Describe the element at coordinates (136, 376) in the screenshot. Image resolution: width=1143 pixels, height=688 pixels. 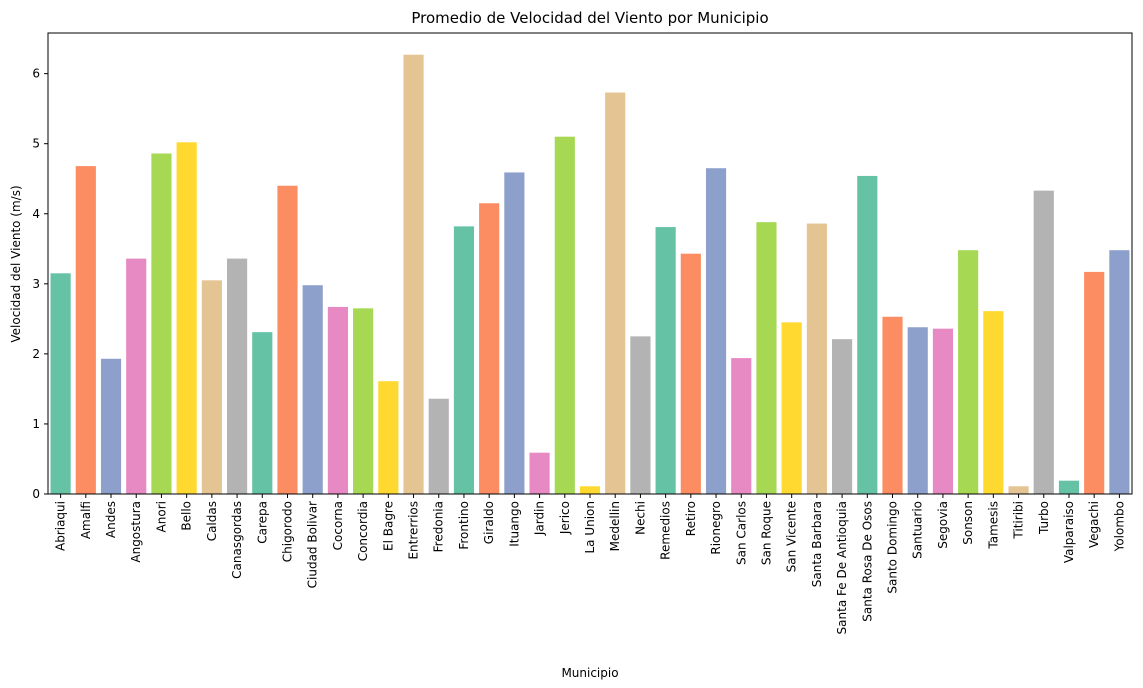
I see `bar-angostura` at that location.